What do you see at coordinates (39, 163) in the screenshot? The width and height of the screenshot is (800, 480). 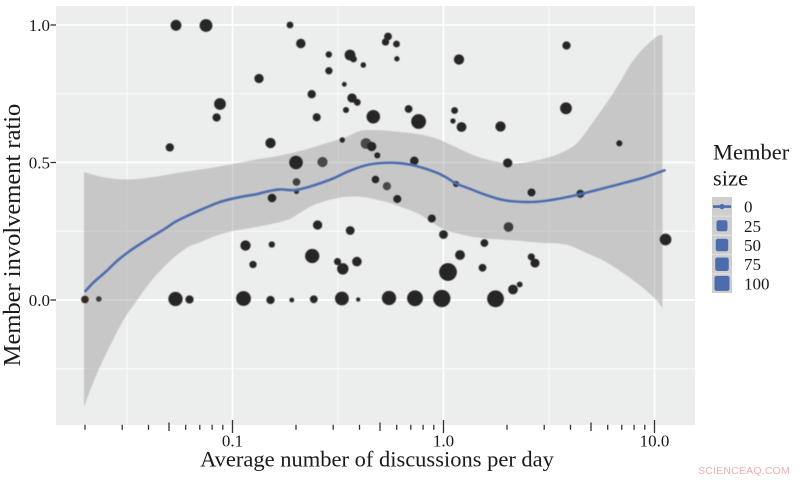 I see `svg-text: 0.5` at bounding box center [39, 163].